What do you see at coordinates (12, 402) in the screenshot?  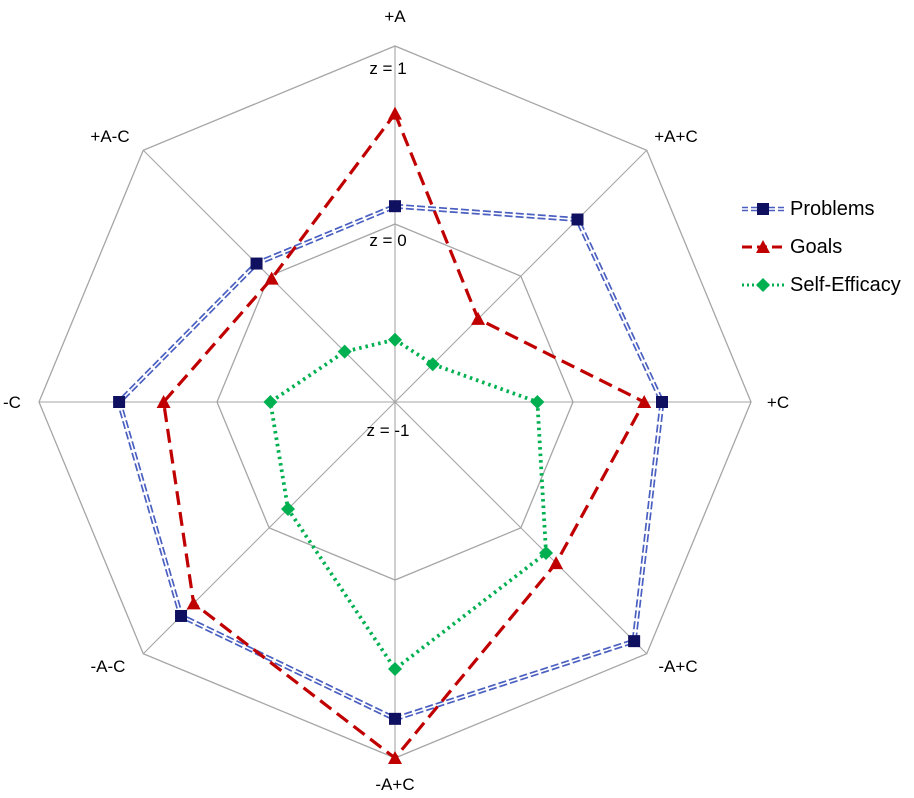 I see `category-label: -C` at bounding box center [12, 402].